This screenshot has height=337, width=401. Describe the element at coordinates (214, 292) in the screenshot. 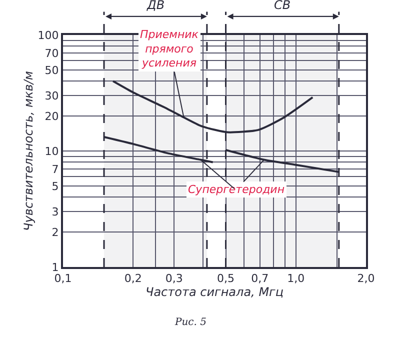

I see `x-axis-title: Частота сигнала, Мгц` at that location.